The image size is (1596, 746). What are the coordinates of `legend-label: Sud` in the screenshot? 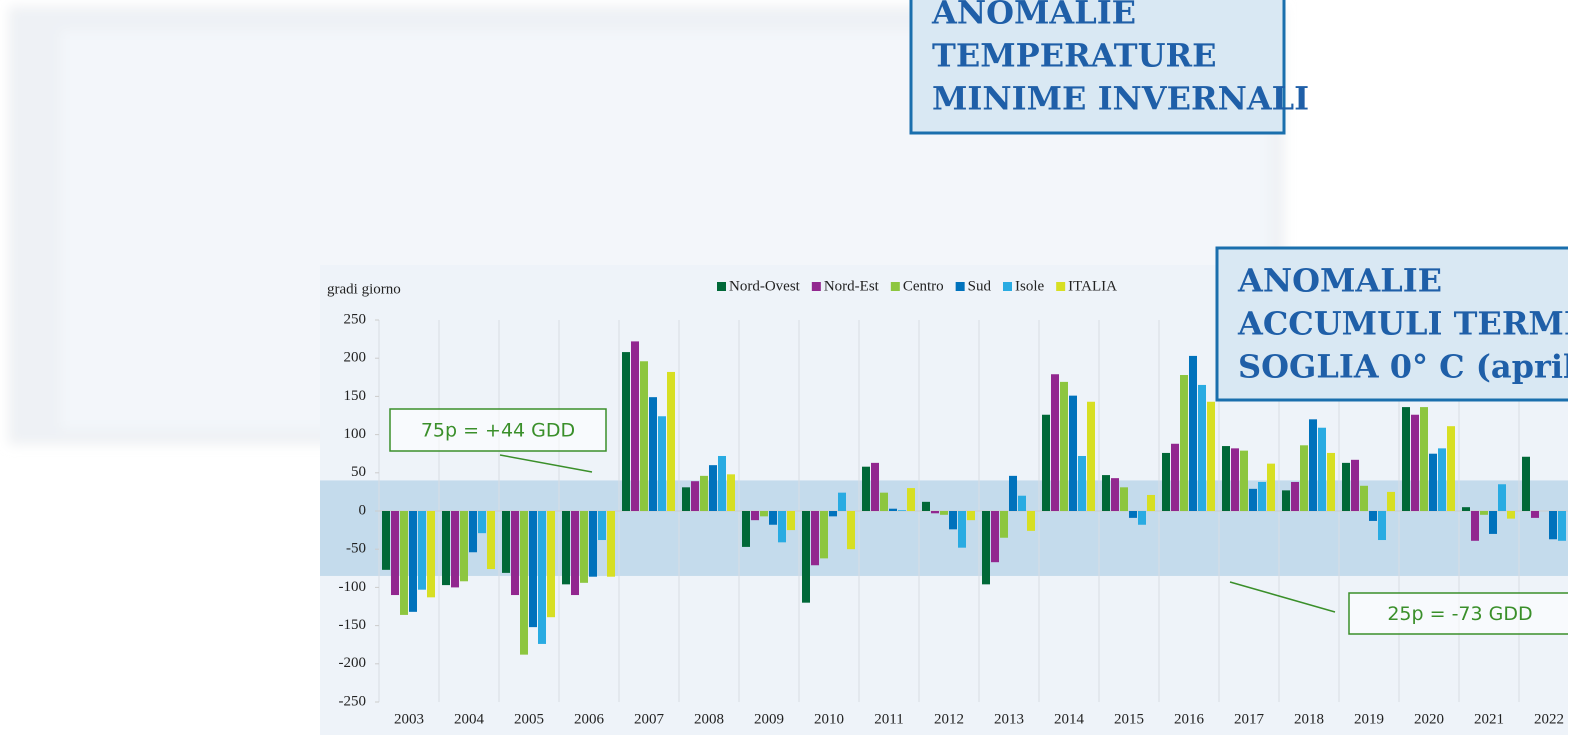 It's located at (980, 286).